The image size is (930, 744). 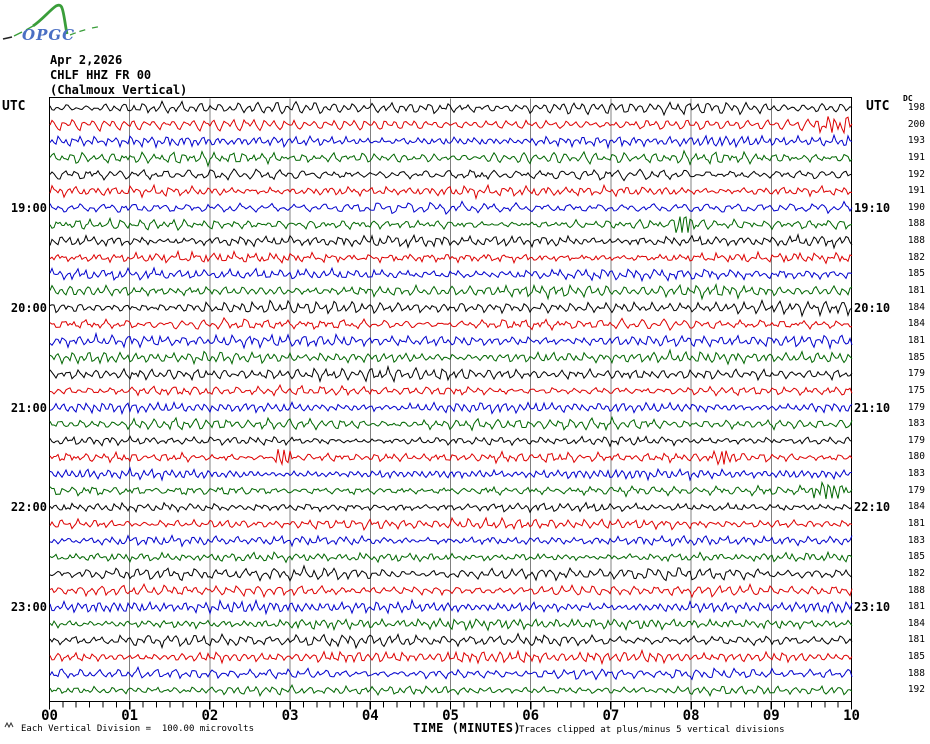 What do you see at coordinates (872, 307) in the screenshot?
I see `hour-label-right: 20:10` at bounding box center [872, 307].